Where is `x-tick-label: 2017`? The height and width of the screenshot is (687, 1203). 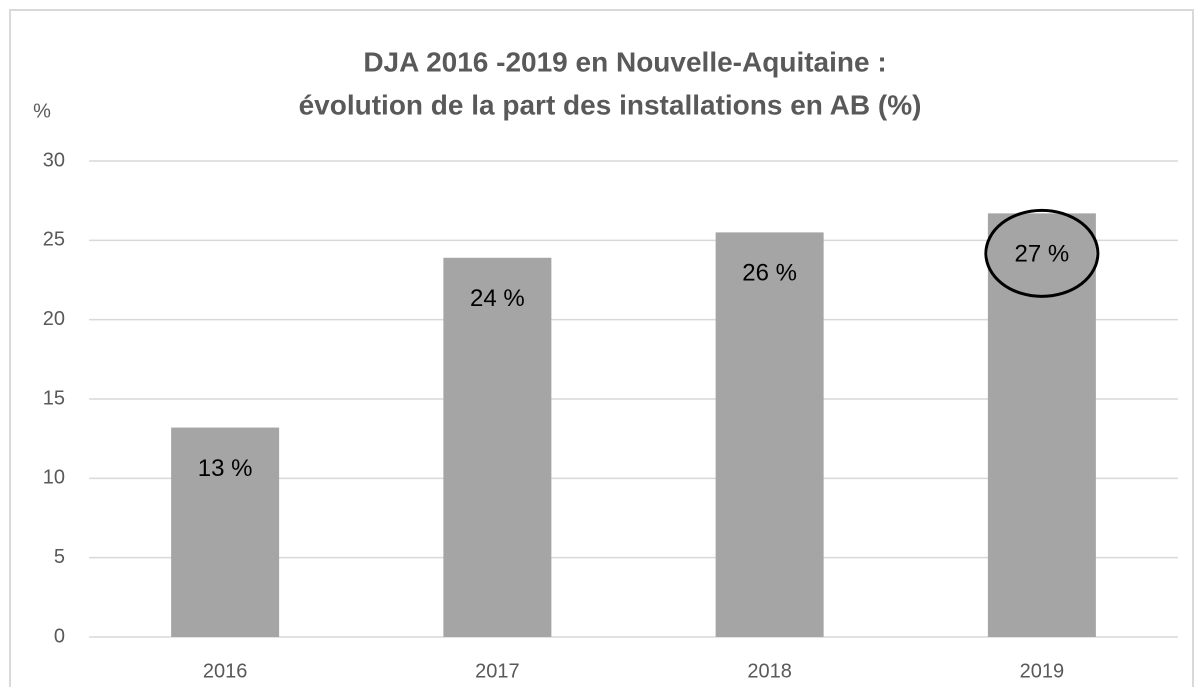
x-tick-label: 2017 is located at coordinates (497, 671).